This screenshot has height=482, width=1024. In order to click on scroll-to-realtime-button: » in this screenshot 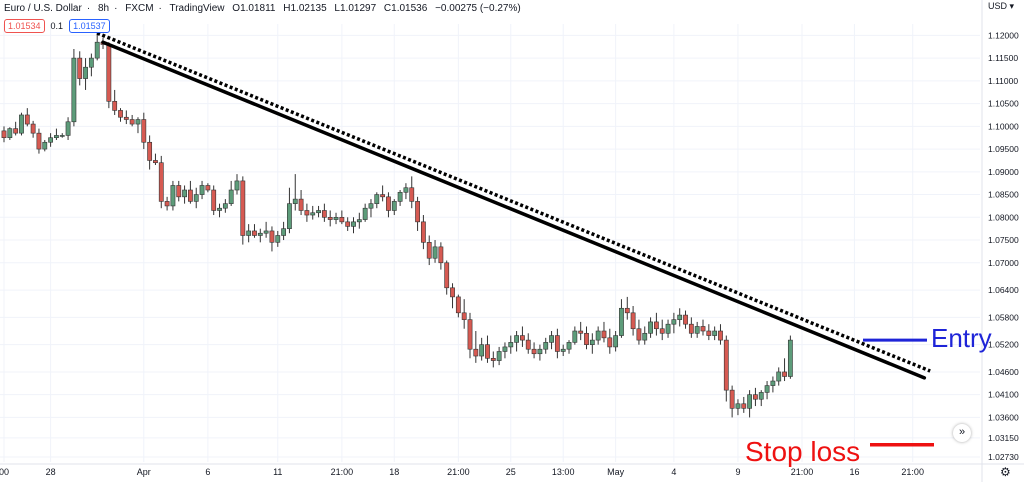, I will do `click(962, 433)`.